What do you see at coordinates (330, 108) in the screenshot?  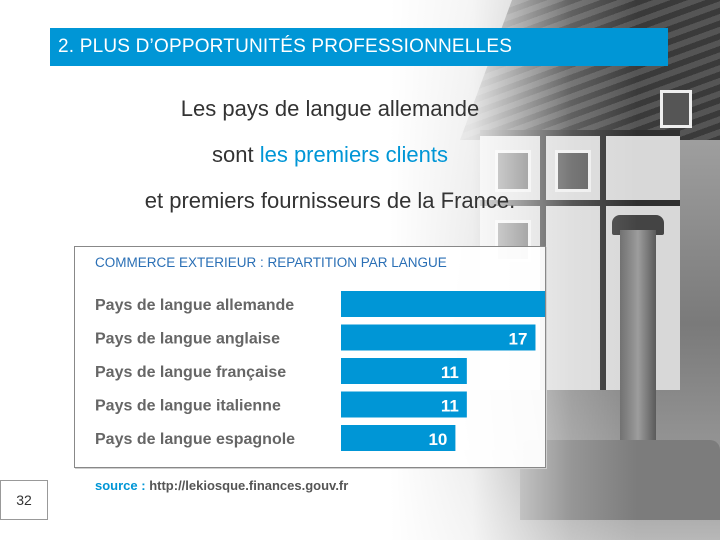 I see `headline-line-1: Les pays de langue allemande` at bounding box center [330, 108].